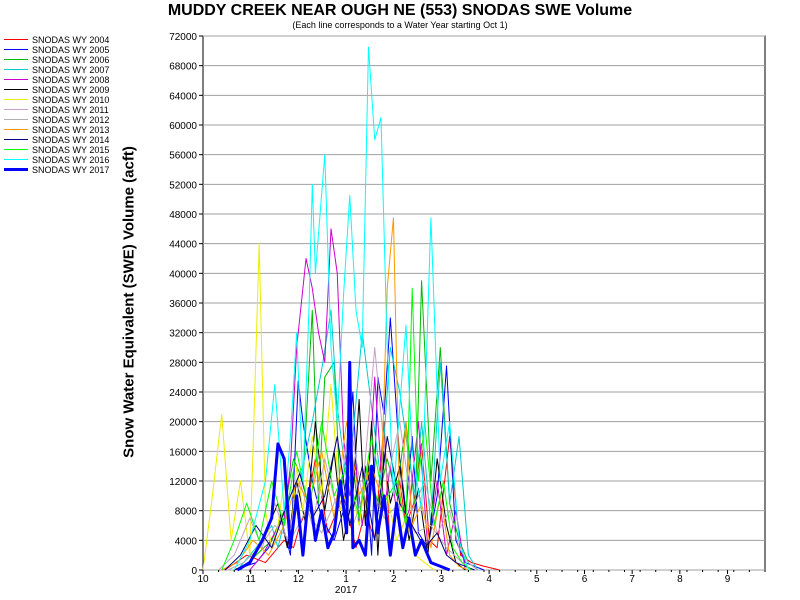 This screenshot has width=800, height=600. I want to click on legend-label: SNODAS WY 2009, so click(71, 90).